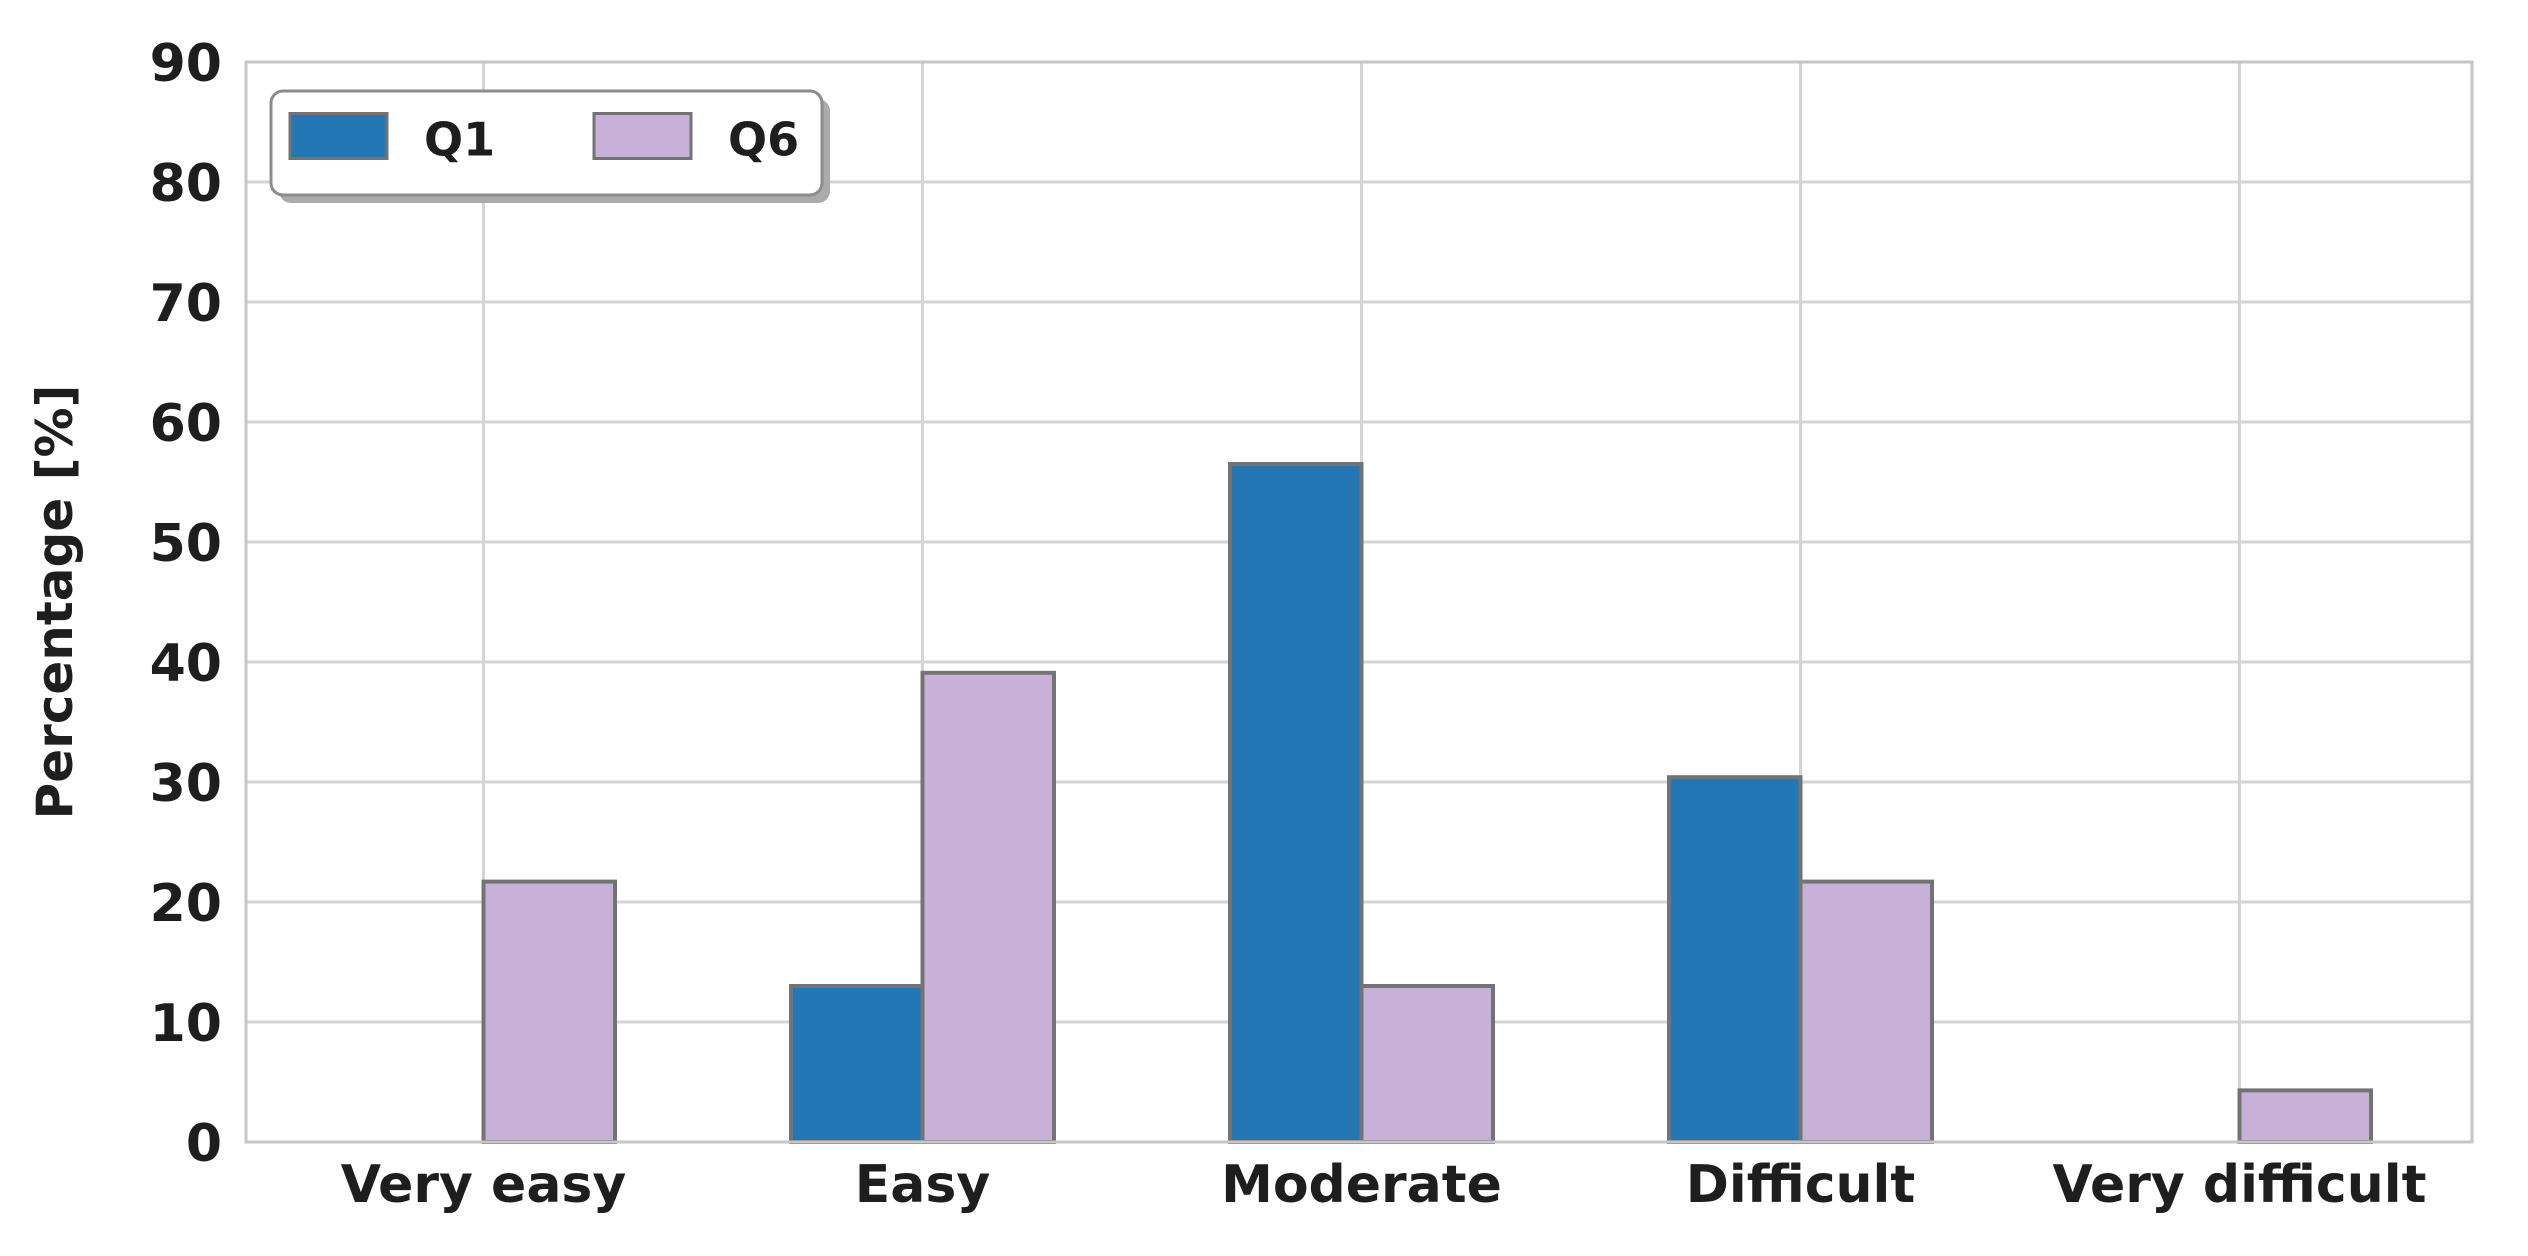 The width and height of the screenshot is (2528, 1256). What do you see at coordinates (1735, 959) in the screenshot?
I see `bar-q1-difficult` at bounding box center [1735, 959].